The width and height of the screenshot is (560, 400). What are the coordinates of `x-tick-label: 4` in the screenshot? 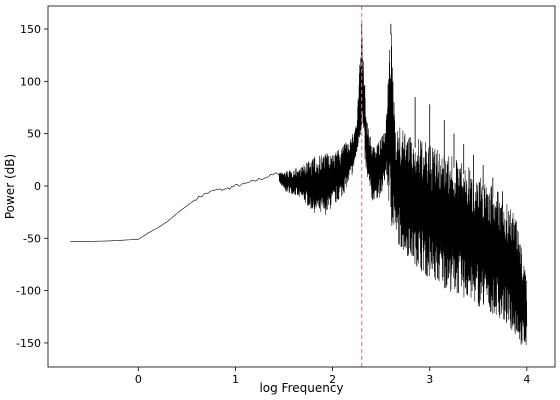 It's located at (526, 379).